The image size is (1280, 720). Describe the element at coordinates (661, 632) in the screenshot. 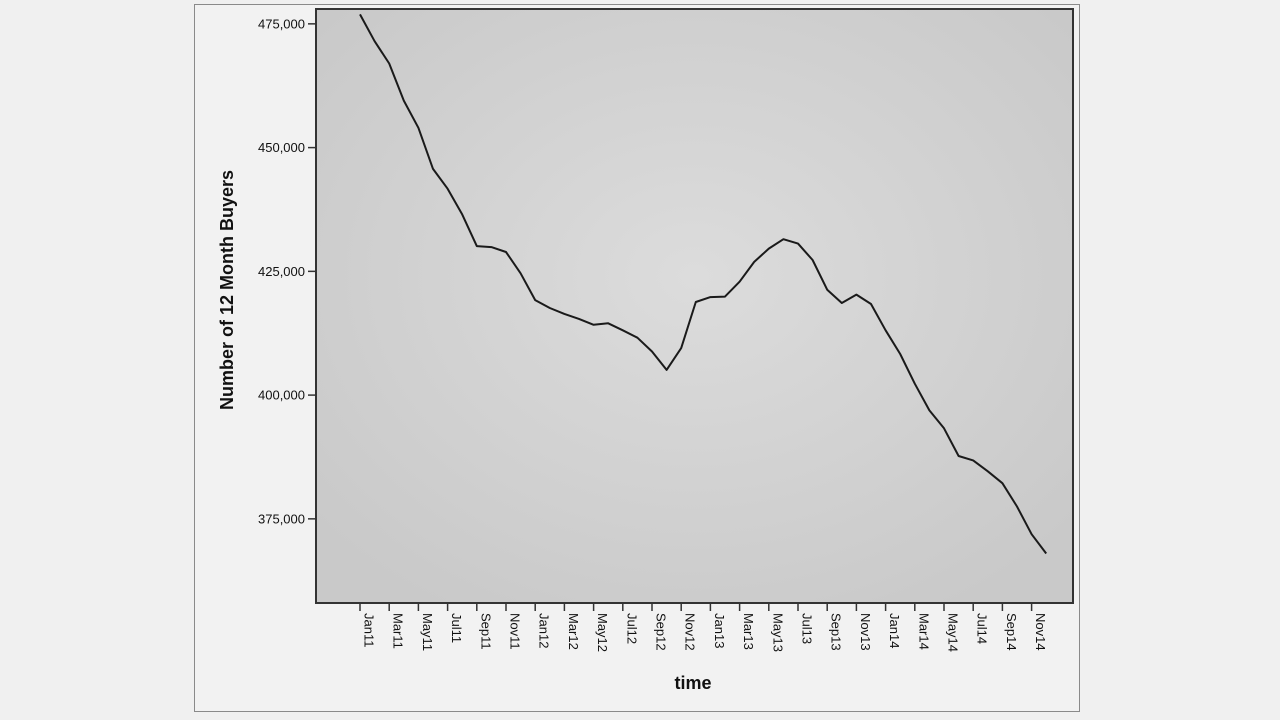

I see `x-tick-label: Sep12` at that location.